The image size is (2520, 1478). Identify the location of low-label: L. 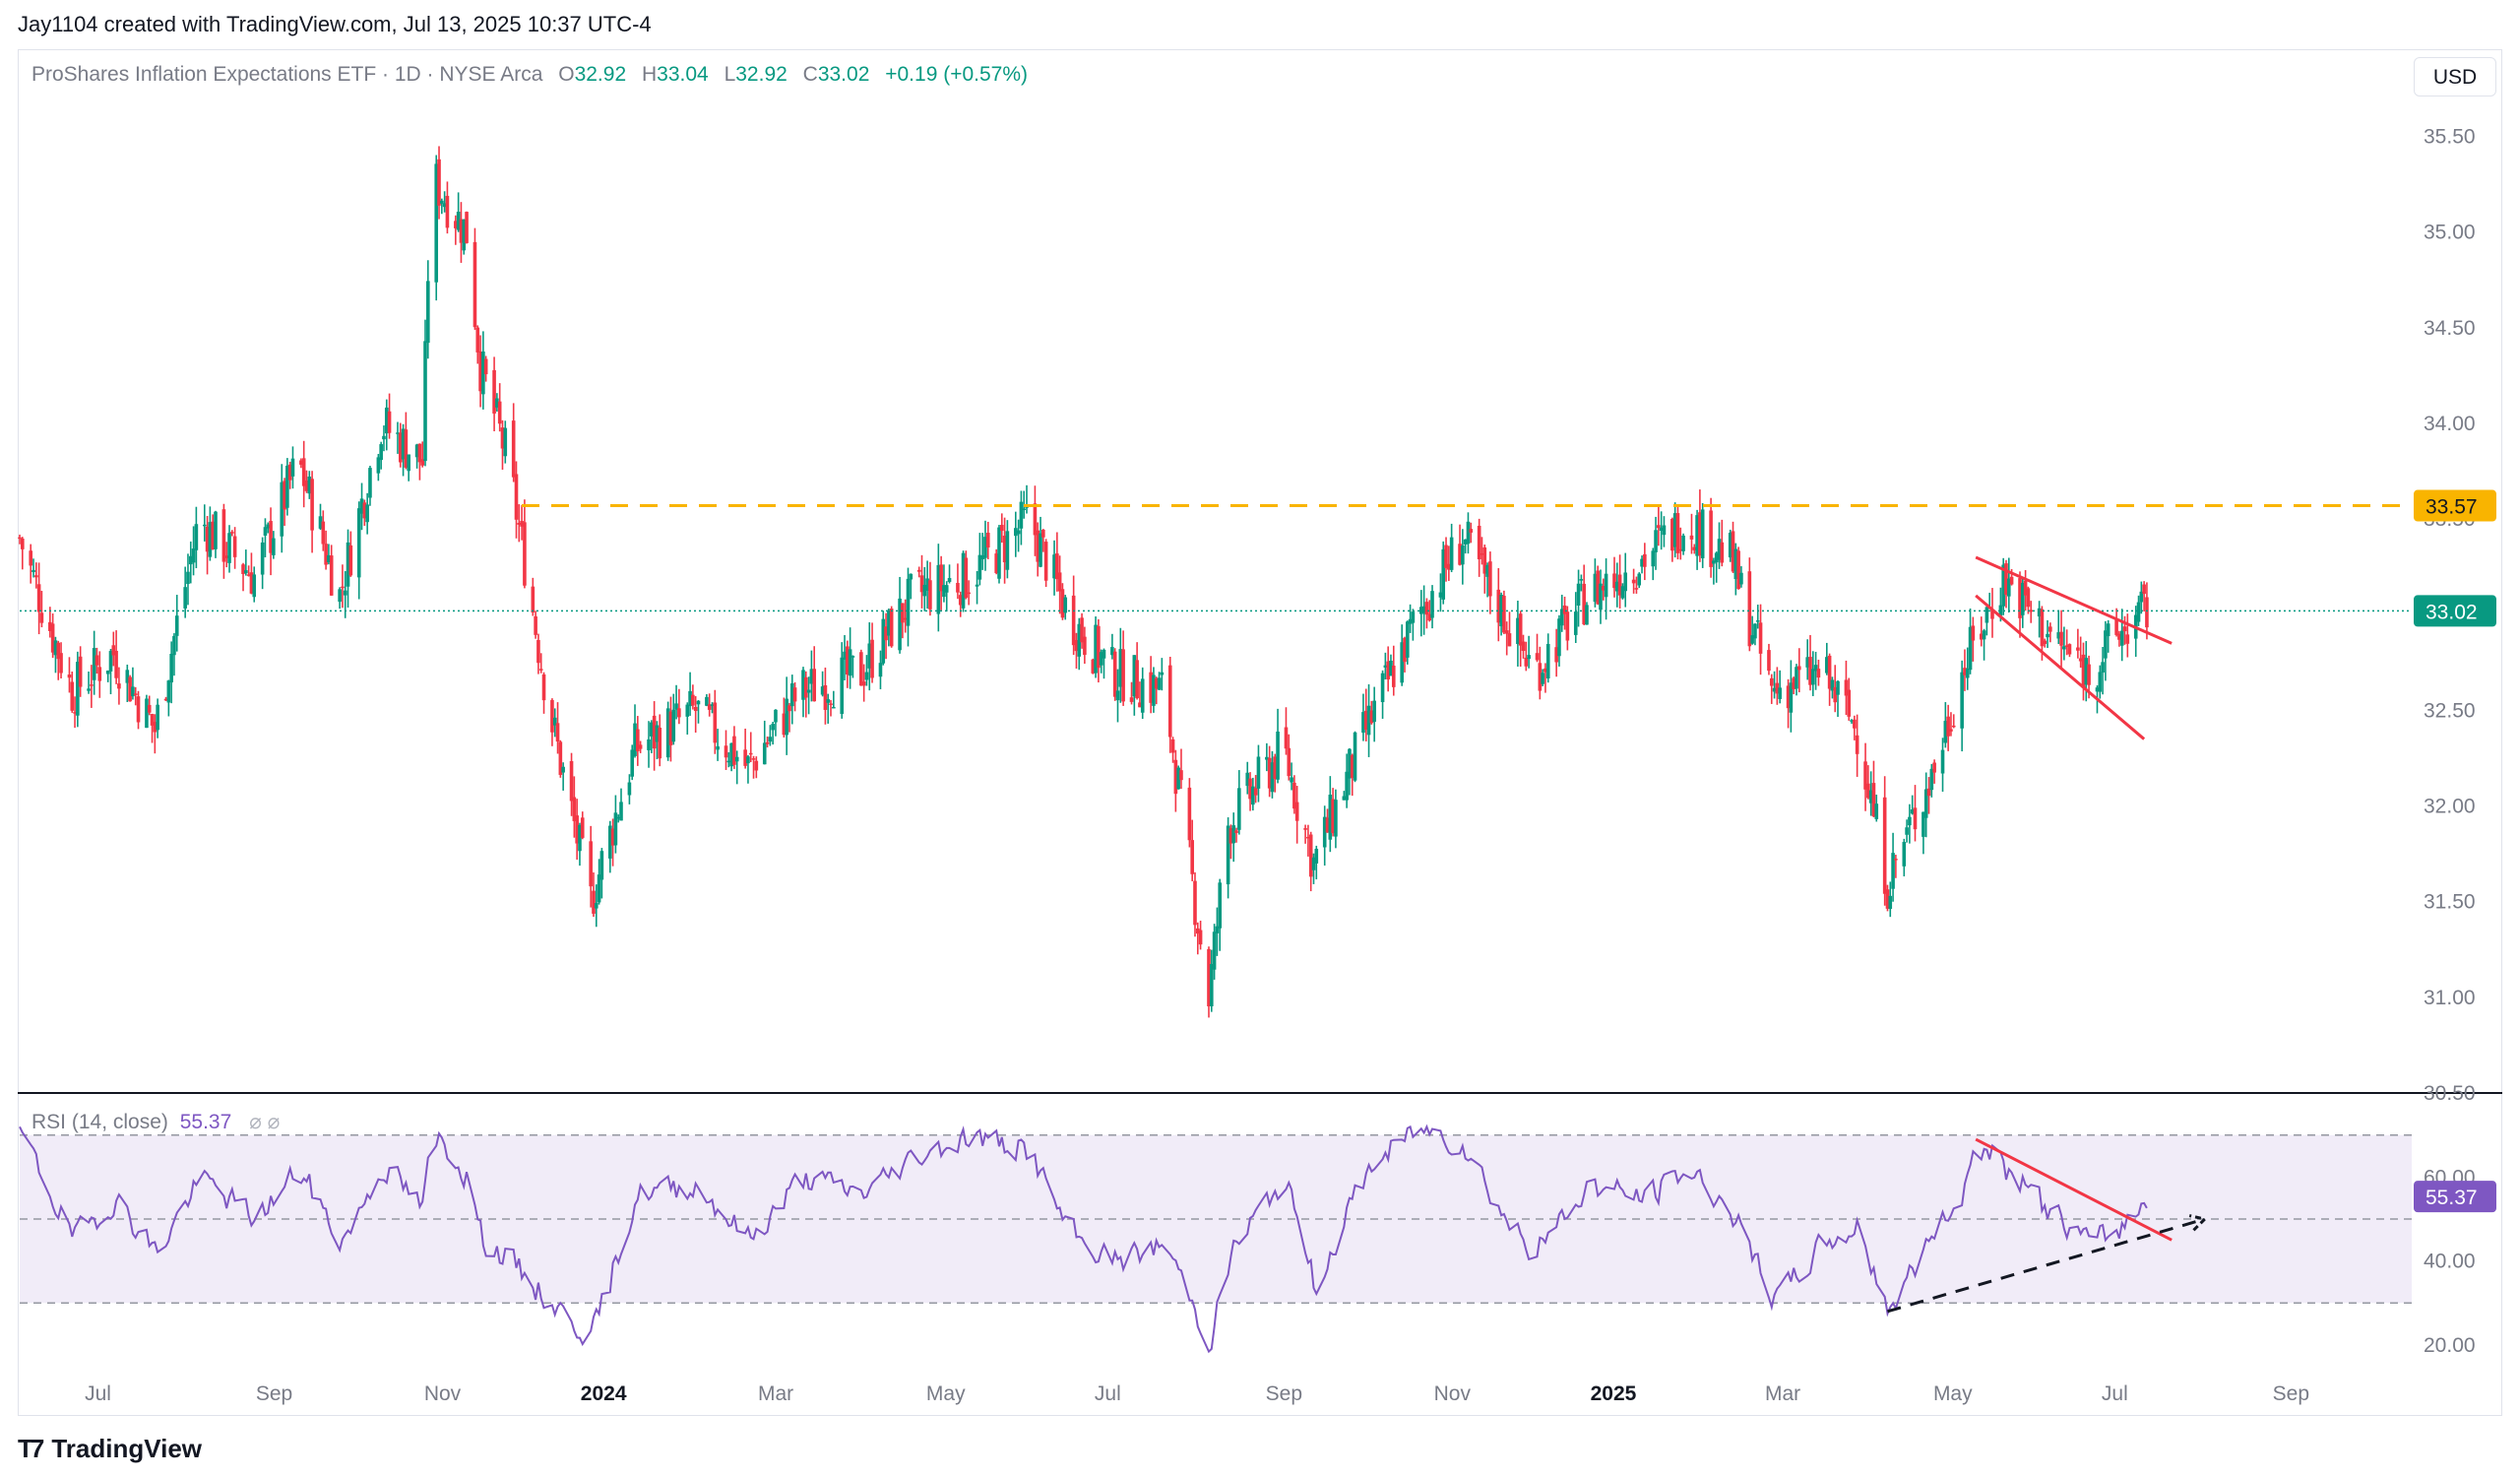
(730, 74).